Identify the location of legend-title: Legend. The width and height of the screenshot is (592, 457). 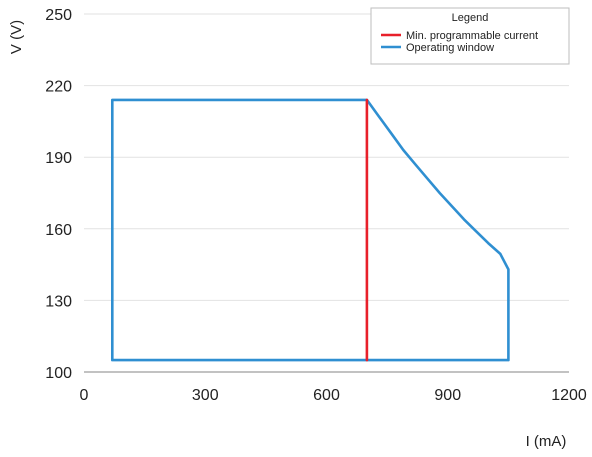
(470, 18).